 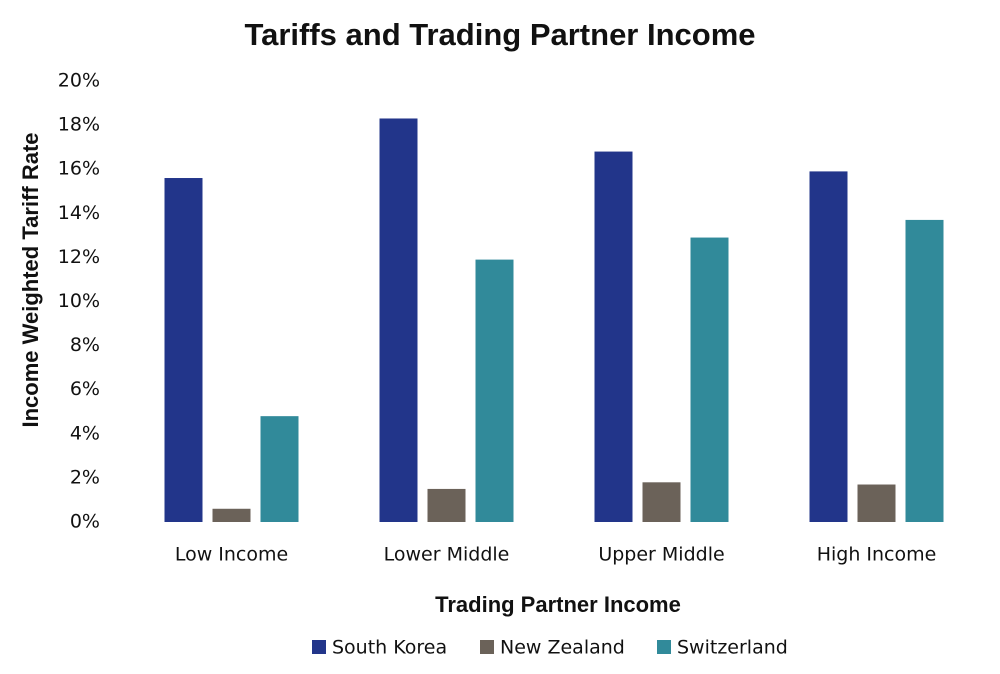 What do you see at coordinates (85, 477) in the screenshot?
I see `y-tick-label: 2%` at bounding box center [85, 477].